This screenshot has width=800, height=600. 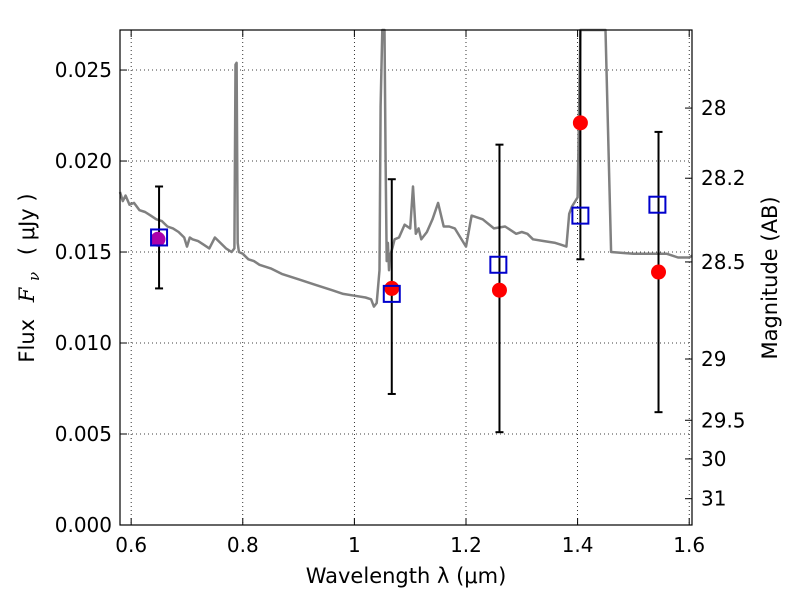 I want to click on y-tick-label: 0.025, so click(x=83, y=70).